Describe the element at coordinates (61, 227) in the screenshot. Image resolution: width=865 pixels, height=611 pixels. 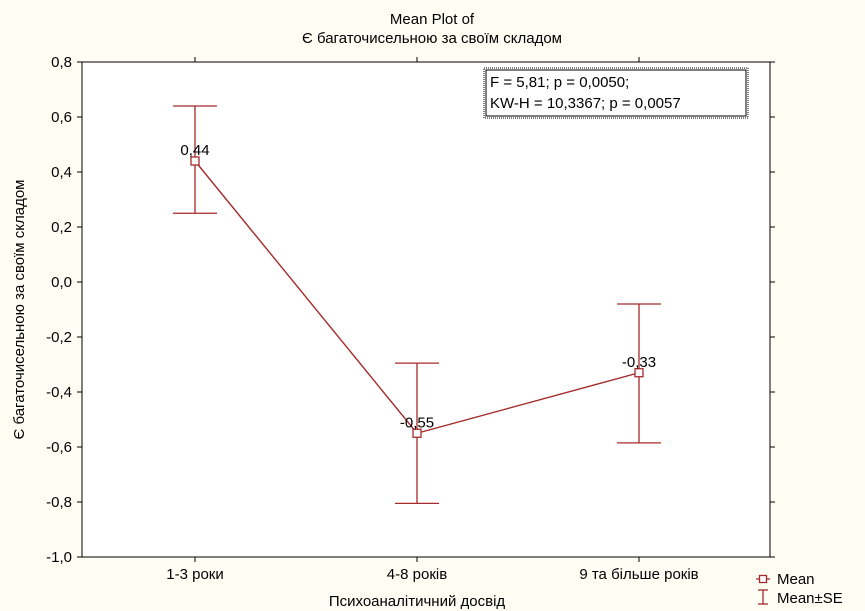
I see `y-tick-label: 0,2` at that location.